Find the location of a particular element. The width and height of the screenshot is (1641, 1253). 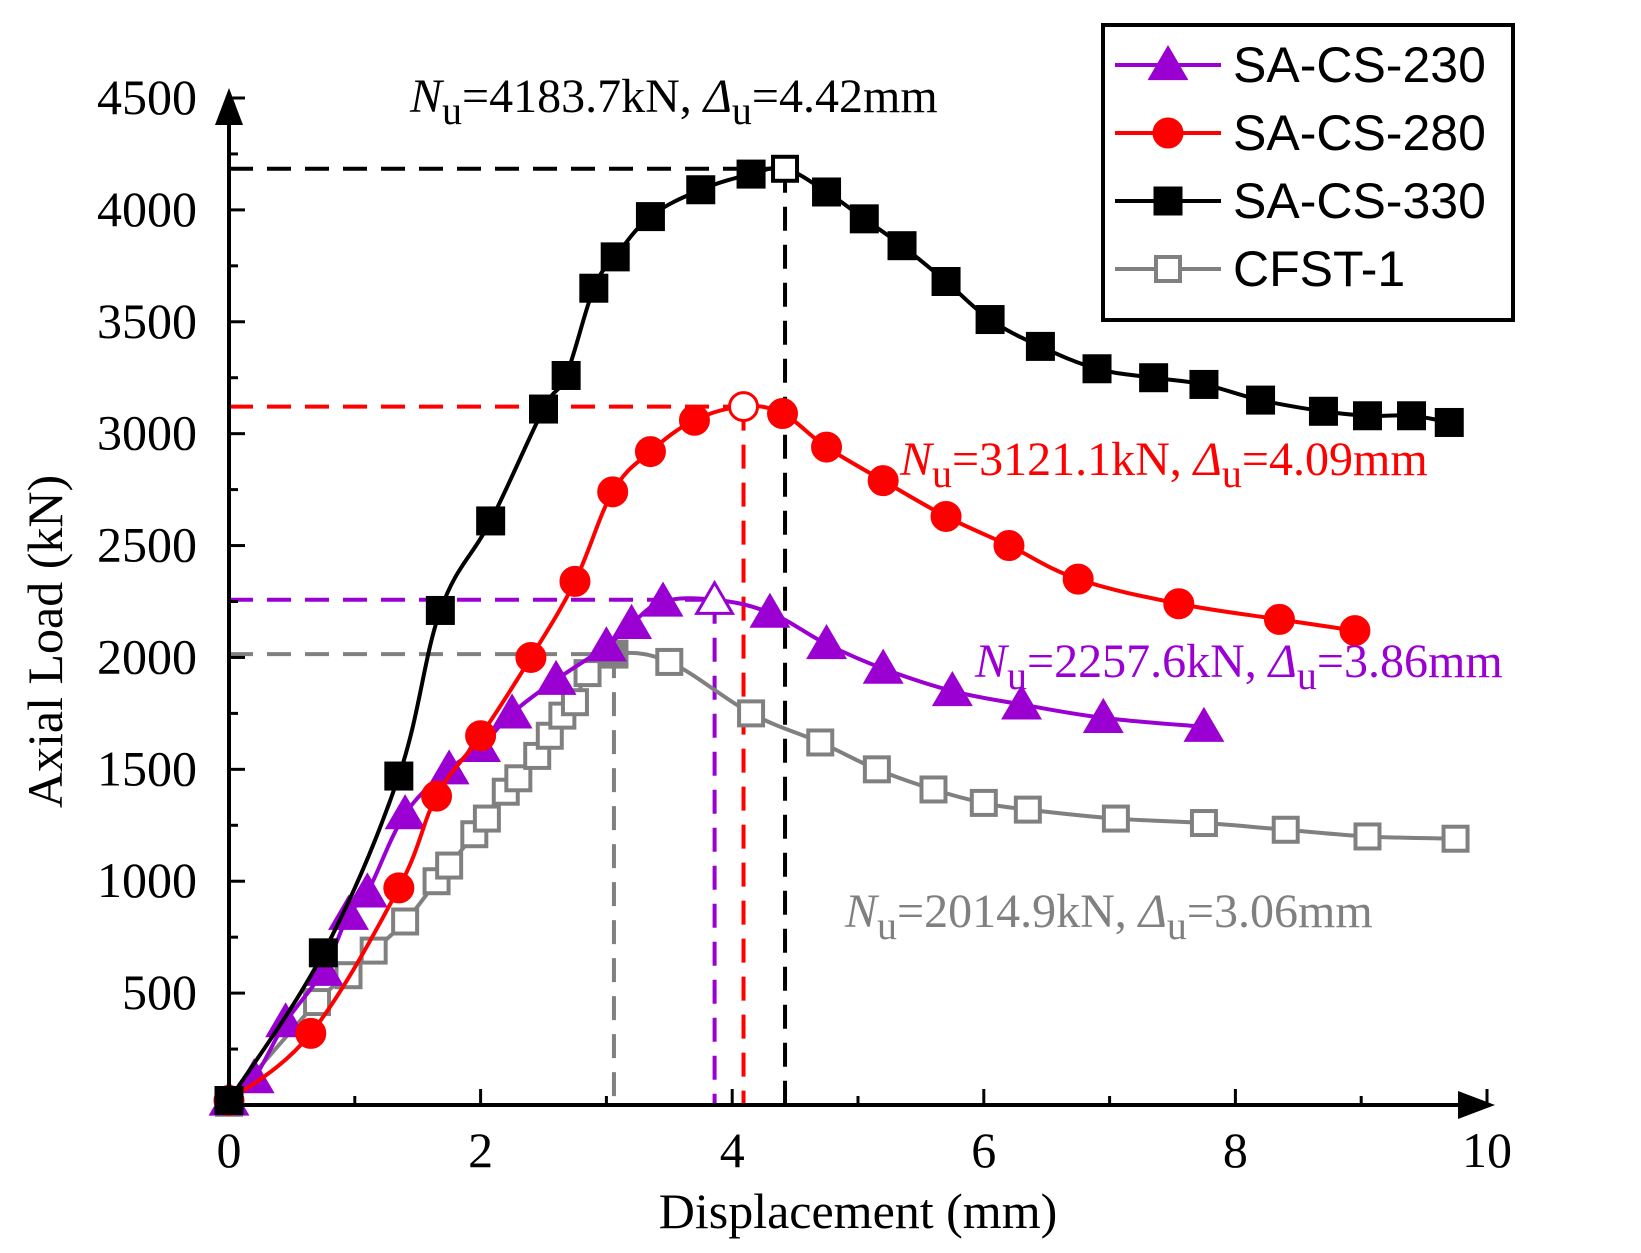

annotation-load-value: =2014.9kN, is located at coordinates (1018, 911).